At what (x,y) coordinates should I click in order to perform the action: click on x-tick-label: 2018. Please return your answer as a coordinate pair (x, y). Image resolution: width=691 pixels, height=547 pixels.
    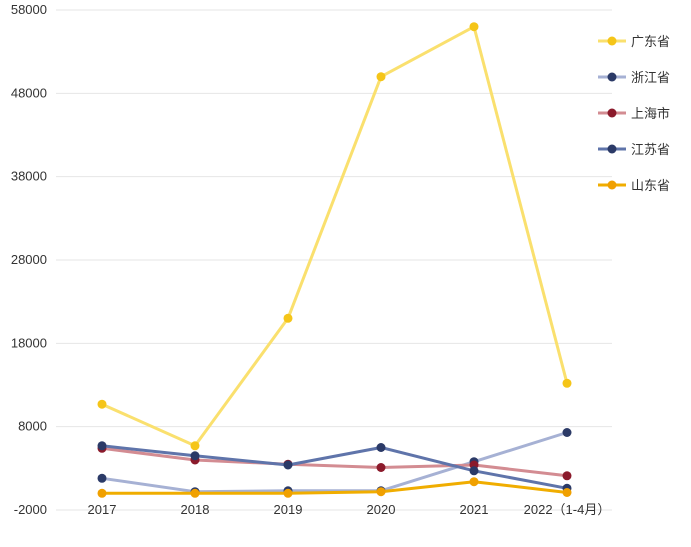
    Looking at the image, I should click on (195, 509).